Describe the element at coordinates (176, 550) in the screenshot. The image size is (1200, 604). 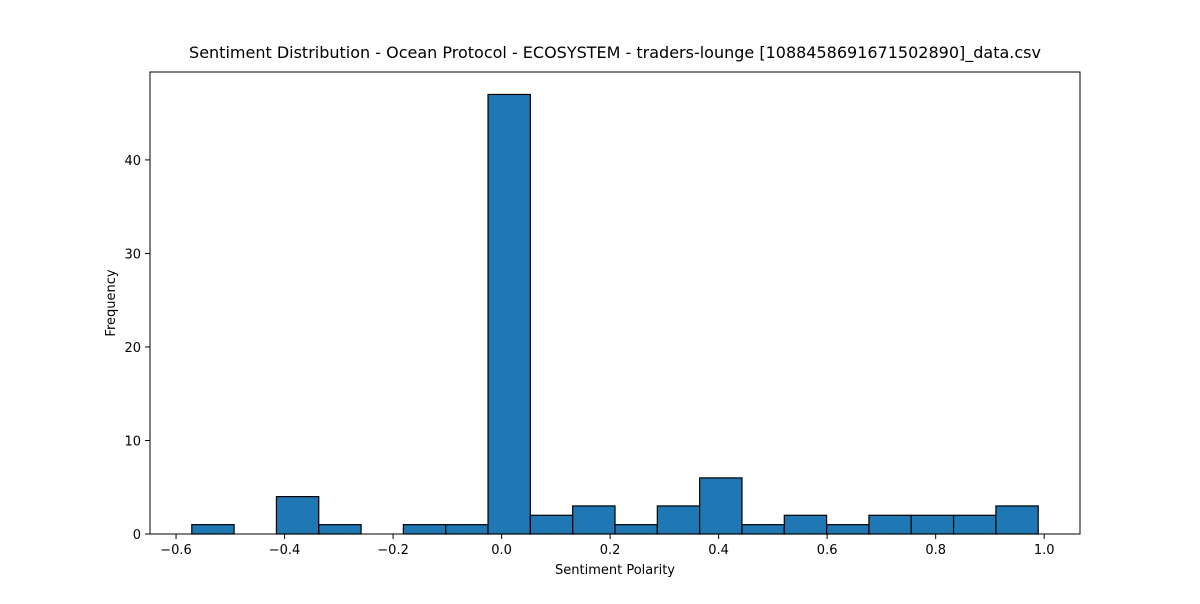
I see `x-tick-label: −0.6` at that location.